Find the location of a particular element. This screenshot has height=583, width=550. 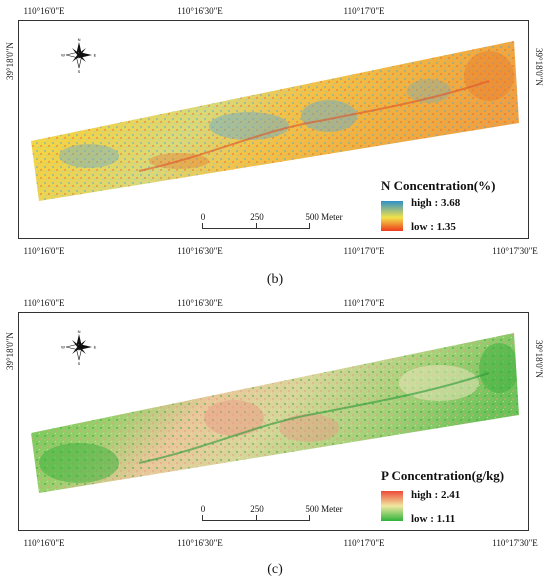

legend-high-label: high : 2.41 is located at coordinates (436, 495).